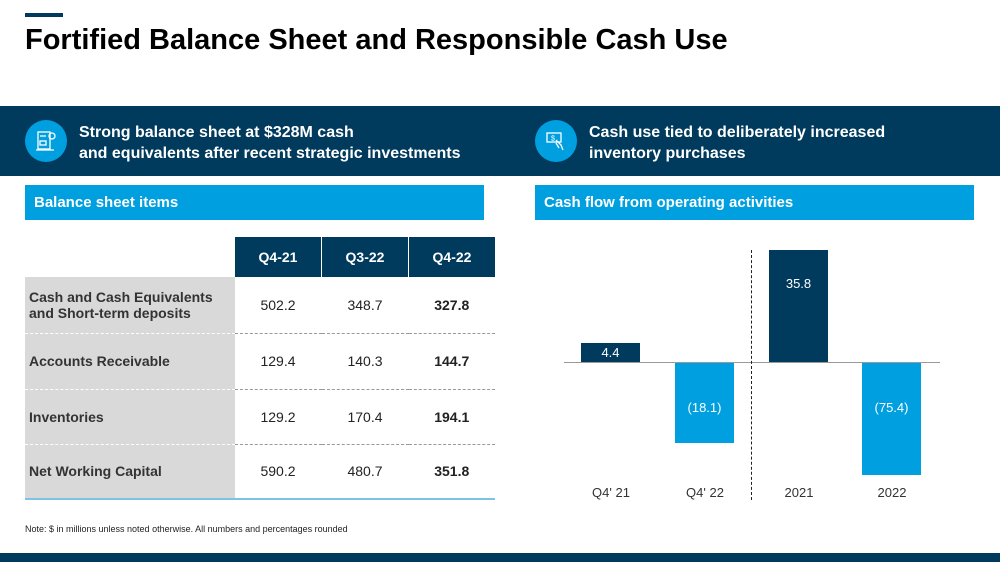 The width and height of the screenshot is (1000, 562). I want to click on x-tick-label: Q4' 22, so click(705, 492).